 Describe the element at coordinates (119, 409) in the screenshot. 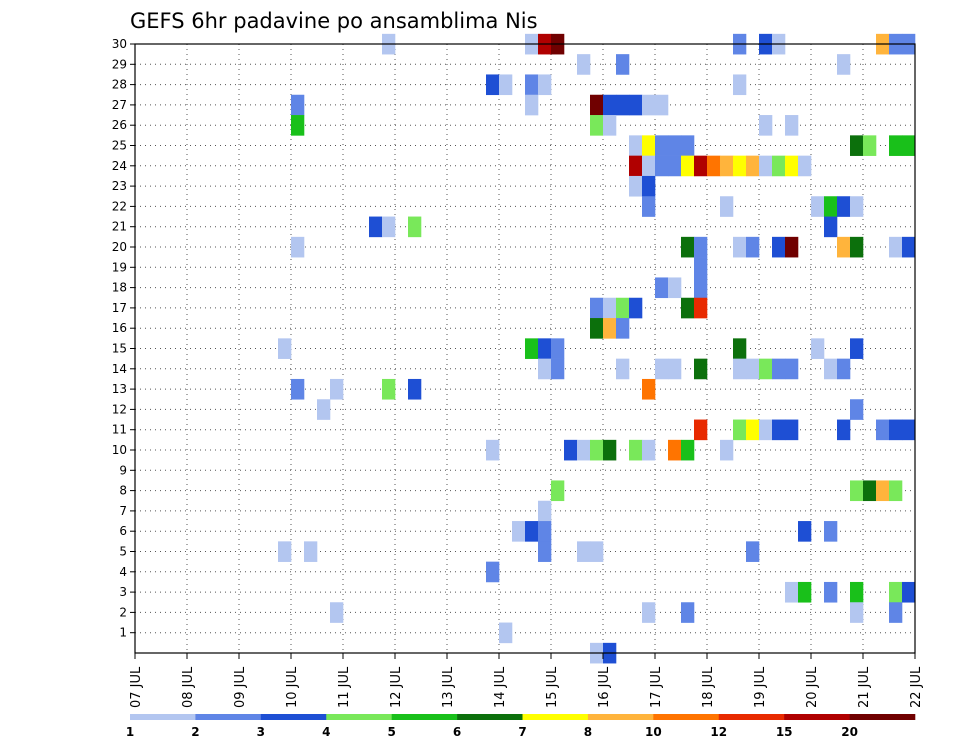

I see `y-tick-label: 12` at that location.